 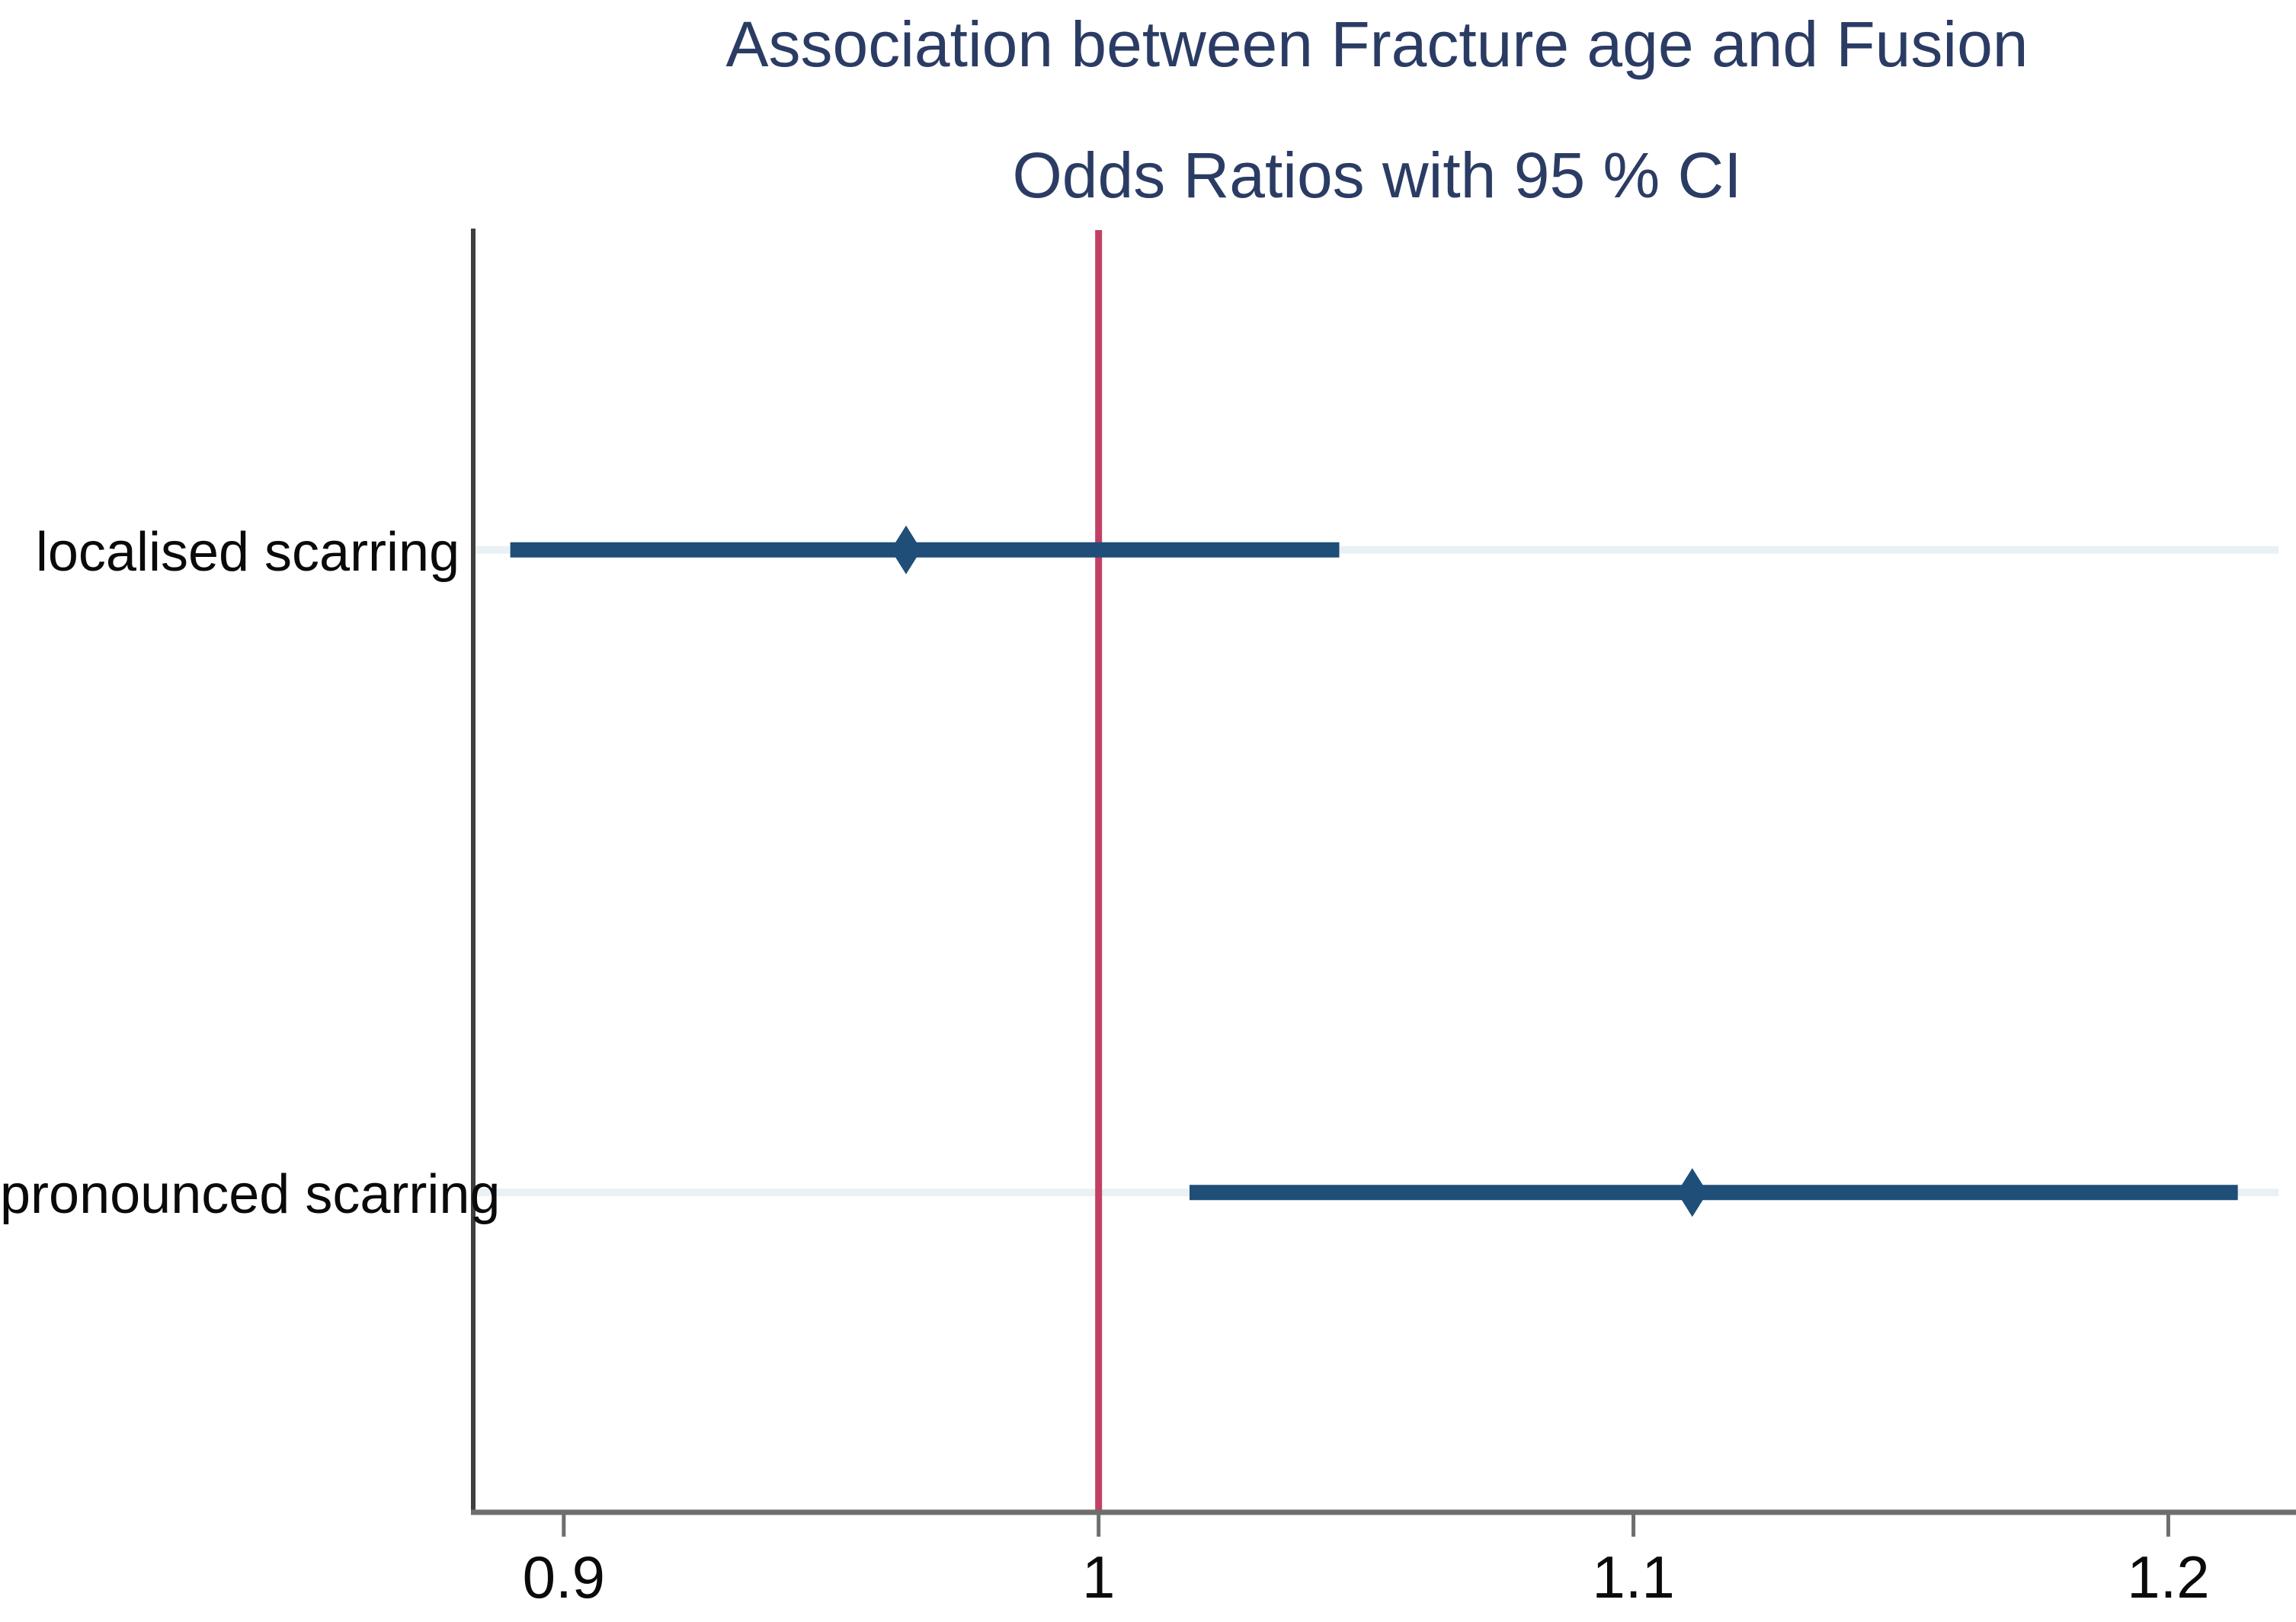 I want to click on chart-subtitle: Odds Ratios with 95 % CI, so click(x=1377, y=175).